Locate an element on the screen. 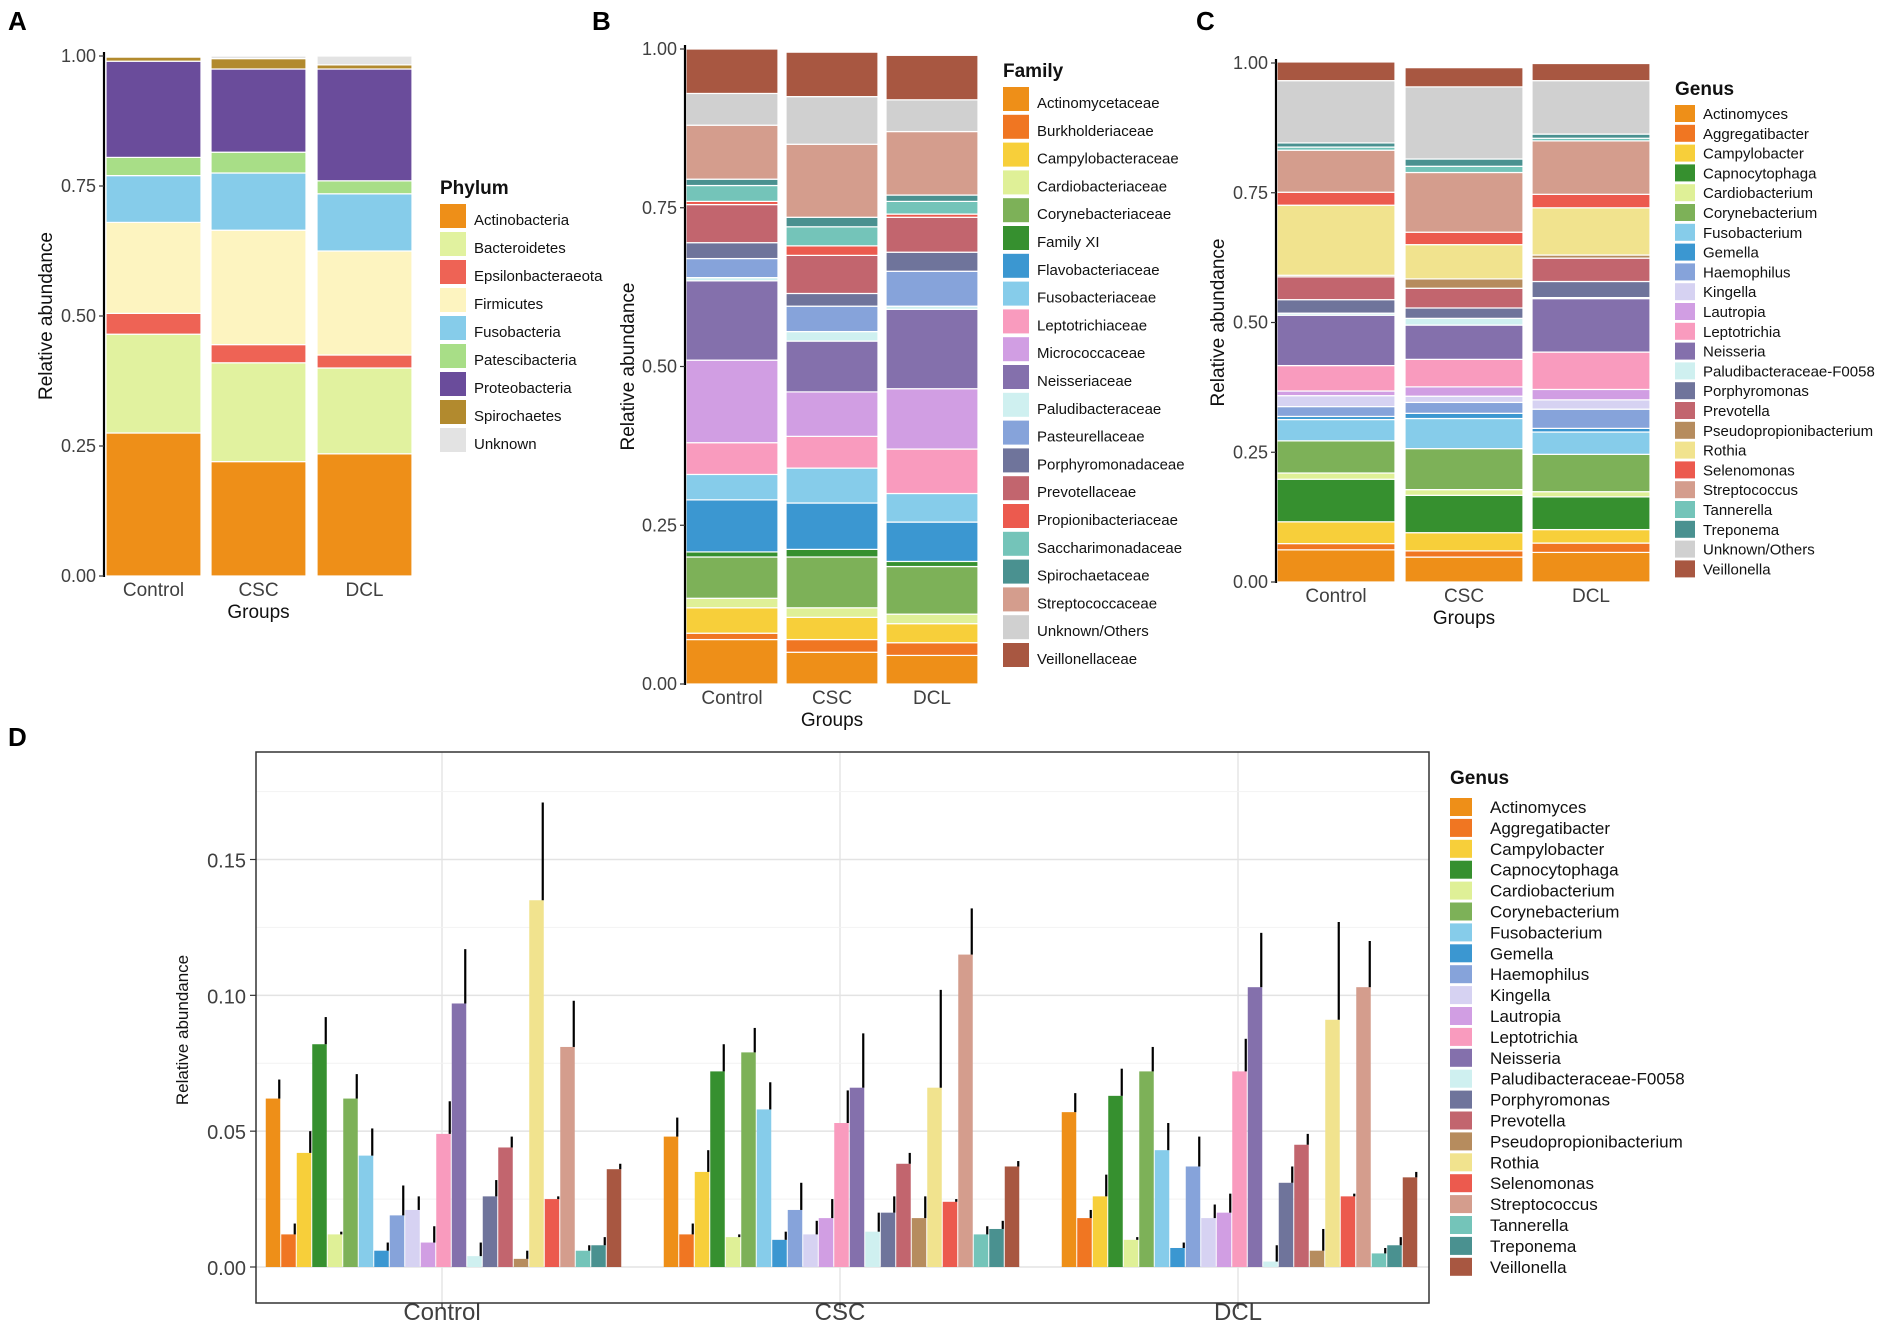 This screenshot has height=1325, width=1902. bar-segment-control-unknown-others is located at coordinates (732, 109).